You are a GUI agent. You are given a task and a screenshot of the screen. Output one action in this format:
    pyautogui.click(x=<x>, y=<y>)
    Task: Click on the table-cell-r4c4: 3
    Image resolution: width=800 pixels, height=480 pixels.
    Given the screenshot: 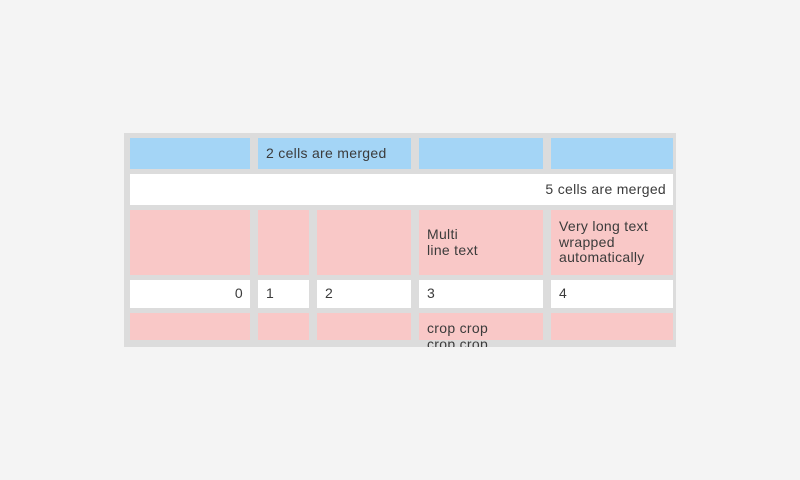 What is the action you would take?
    pyautogui.click(x=481, y=294)
    